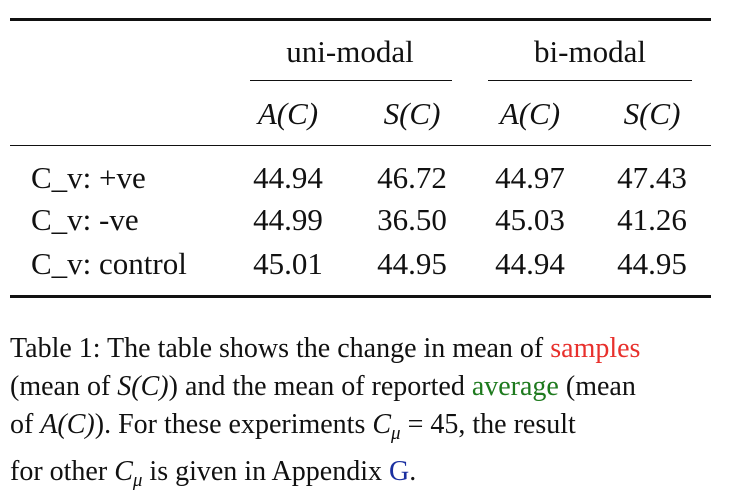  I want to click on caption-text: is given in Appendix, so click(265, 471).